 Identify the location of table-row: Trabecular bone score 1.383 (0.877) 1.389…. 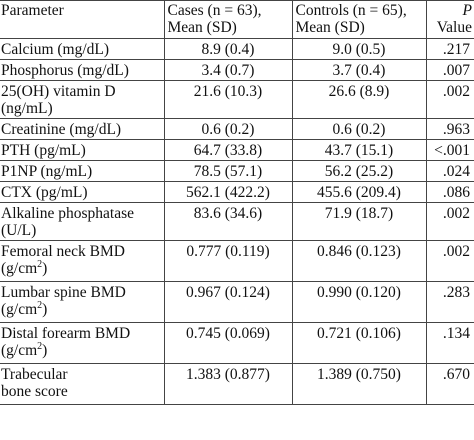
(237, 384).